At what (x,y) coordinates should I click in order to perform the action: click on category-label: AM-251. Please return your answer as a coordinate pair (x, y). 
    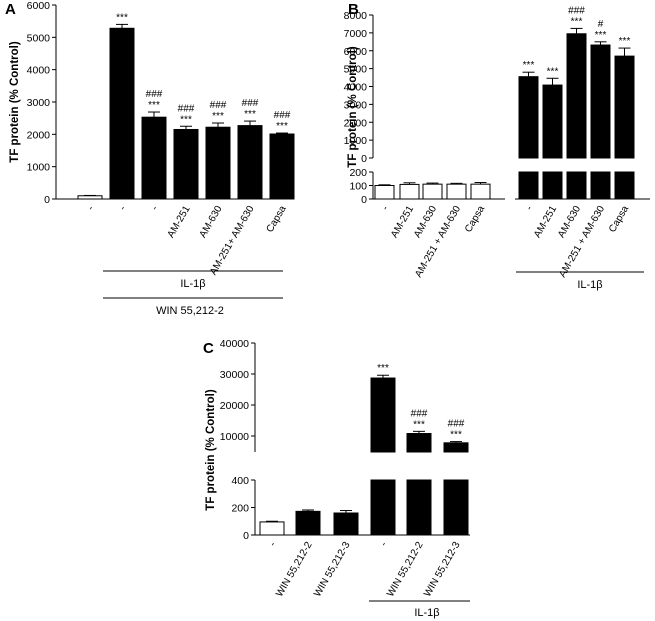
    Looking at the image, I should click on (179, 222).